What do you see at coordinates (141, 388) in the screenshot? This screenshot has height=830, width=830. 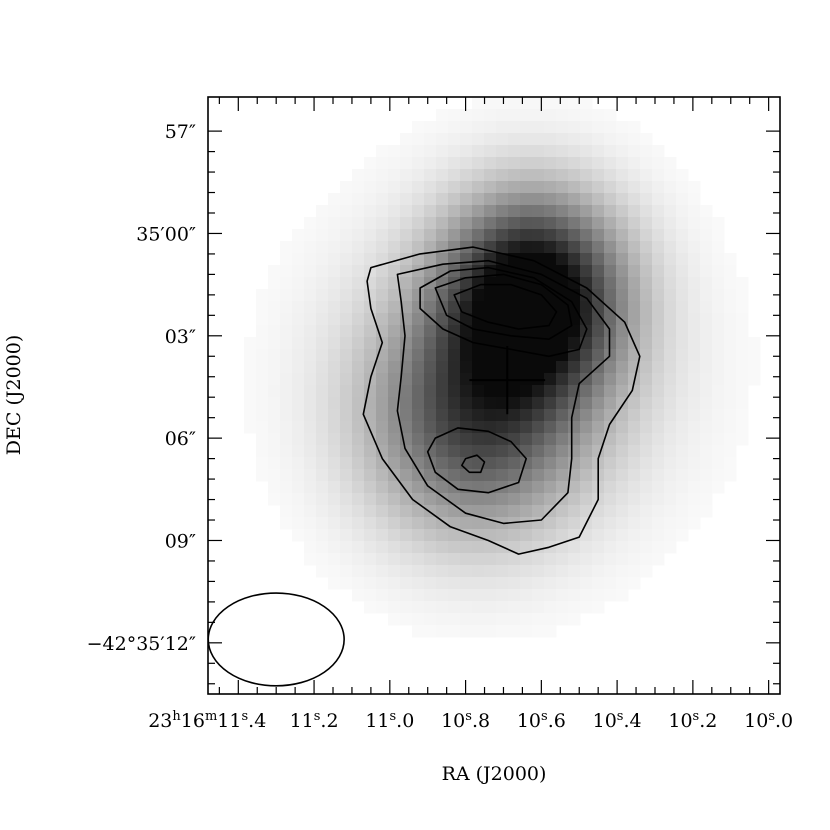 I see `y-tick-labels: 57″ 35′00″ 03″ 06″ 09″ −42°35′12″` at bounding box center [141, 388].